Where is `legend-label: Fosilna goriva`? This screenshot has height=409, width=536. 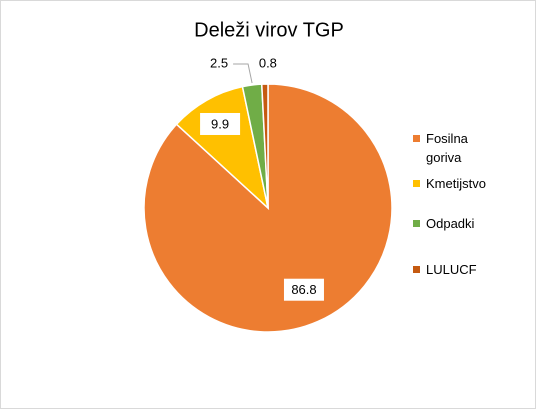 legend-label: Fosilna goriva is located at coordinates (447, 148).